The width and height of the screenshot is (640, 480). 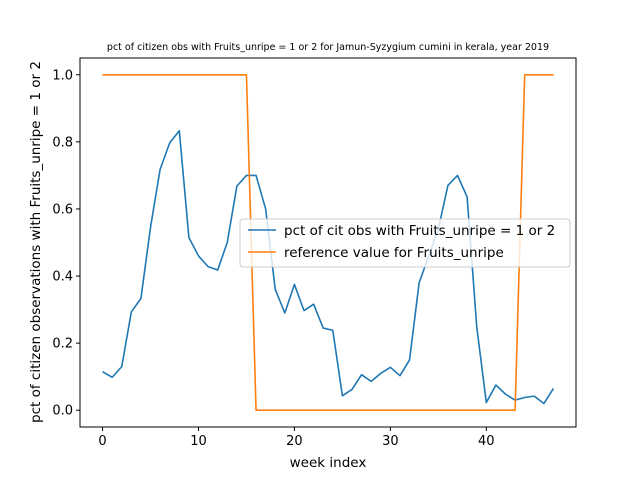 I want to click on x-tick-label: 10, so click(x=198, y=441).